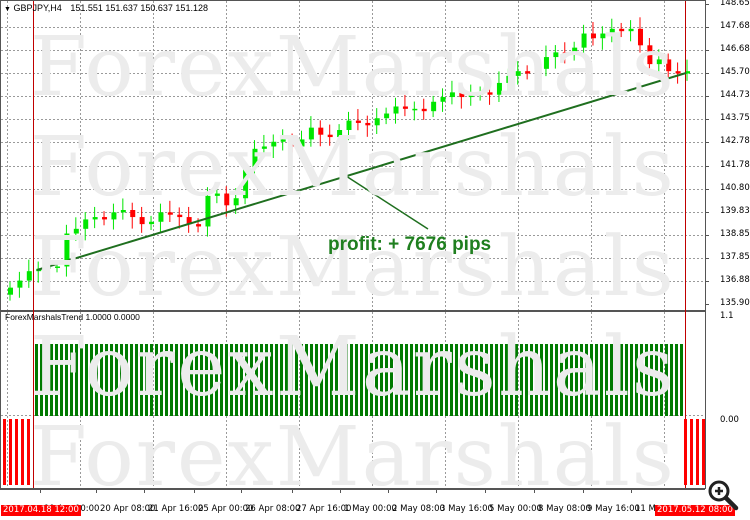 This screenshot has height=520, width=750. What do you see at coordinates (723, 495) in the screenshot?
I see `zoom-magnifier-icon` at bounding box center [723, 495].